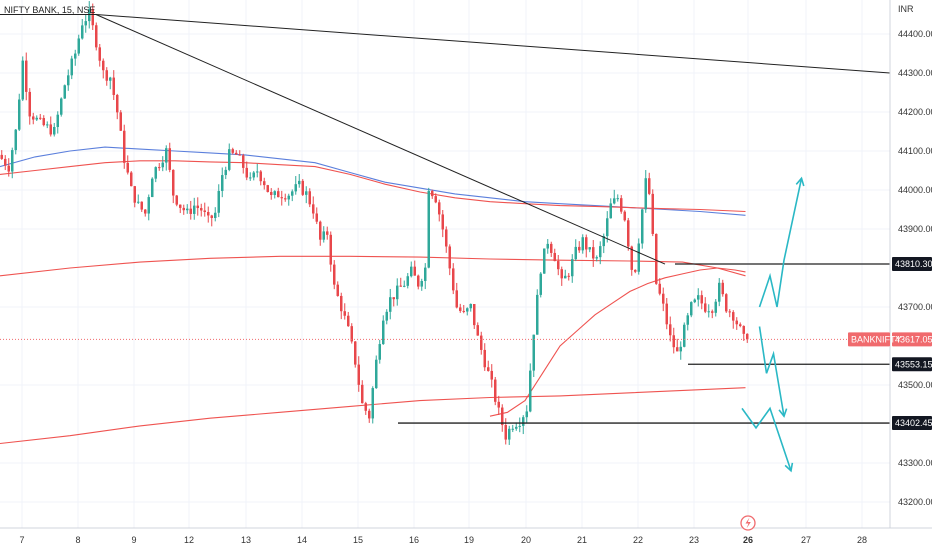  Describe the element at coordinates (773, 324) in the screenshot. I see `projection-arrows` at that location.